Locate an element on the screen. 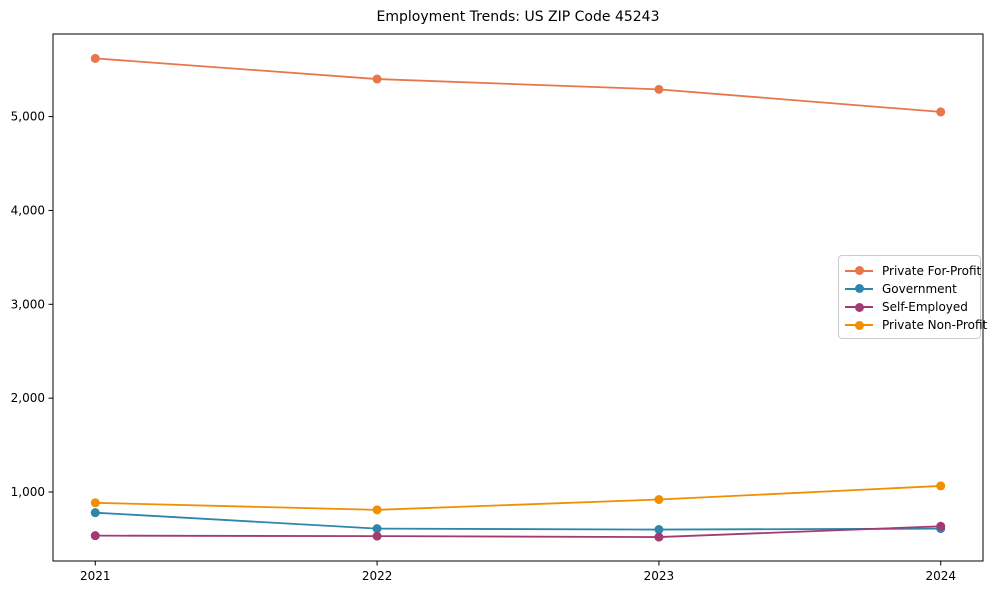  y-tick-label: 5,000 is located at coordinates (28, 117).